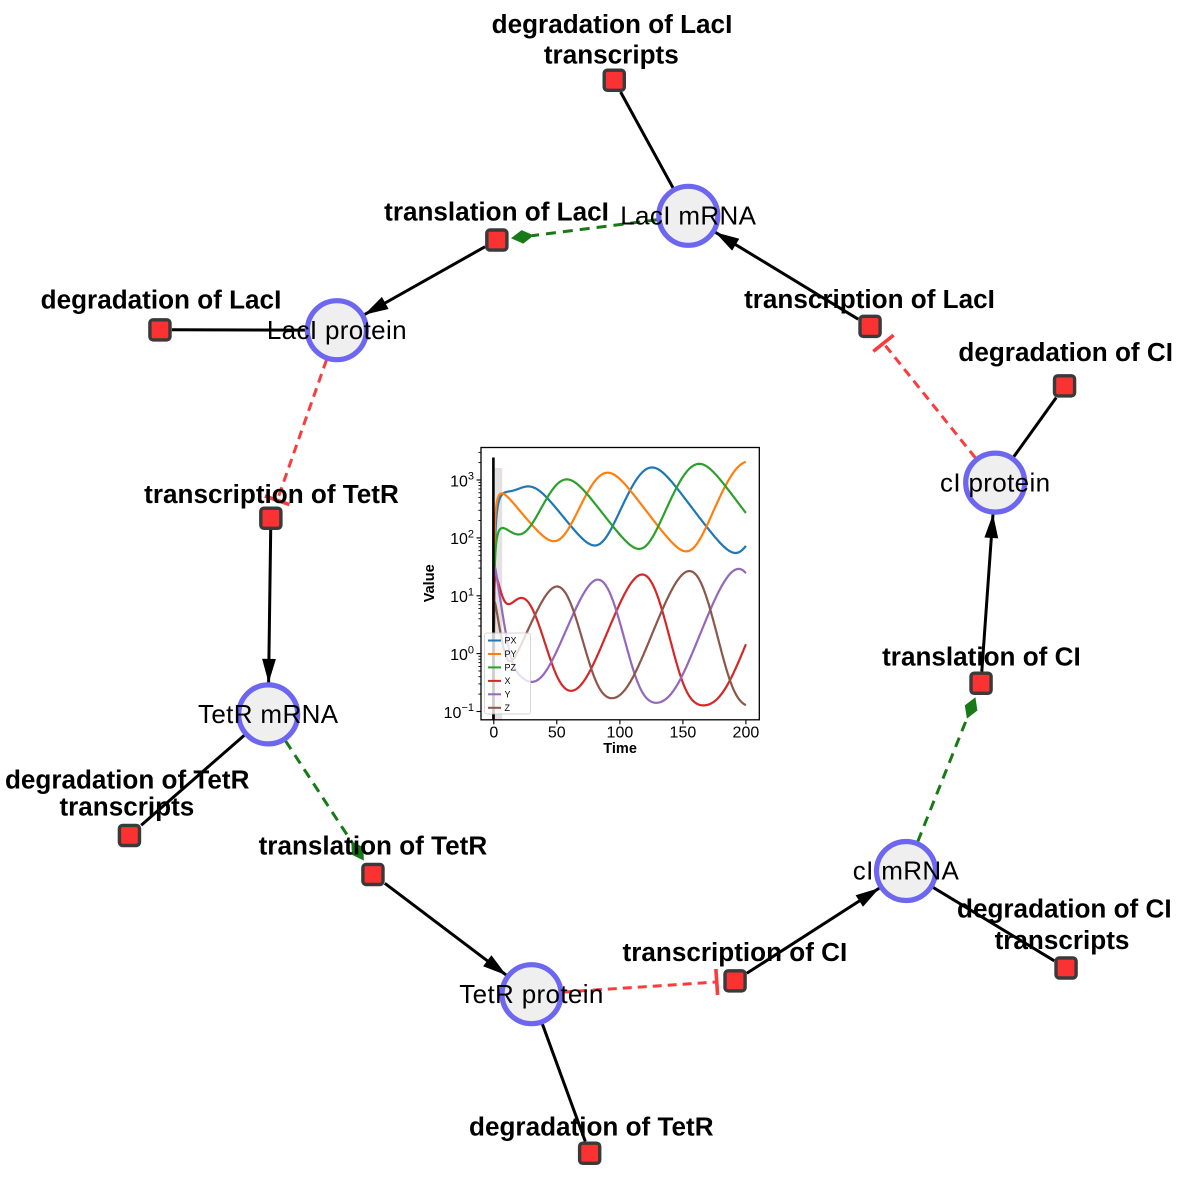 Image resolution: width=1189 pixels, height=1200 pixels. Describe the element at coordinates (511, 668) in the screenshot. I see `svg-text: PZ` at that location.